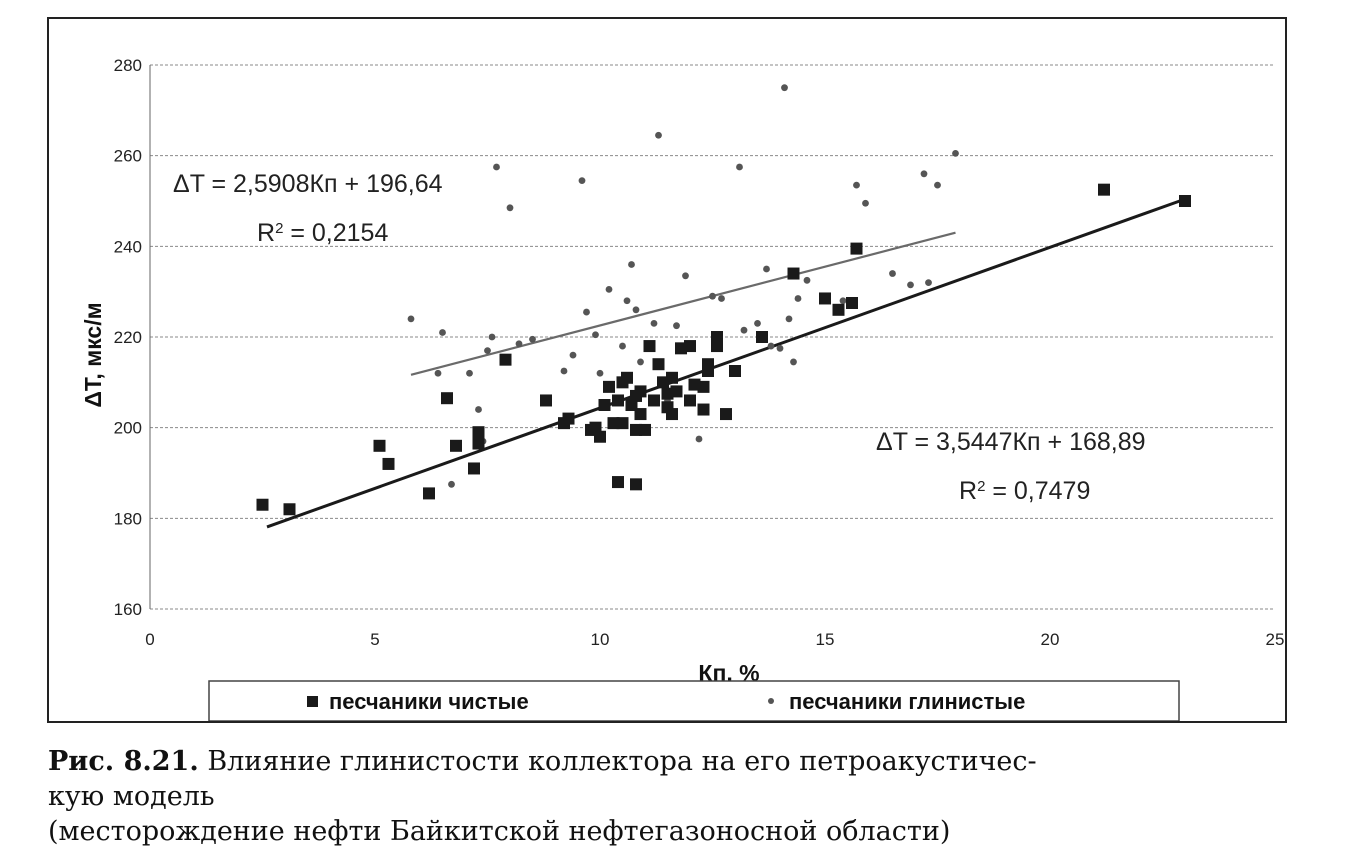  Describe the element at coordinates (93, 354) in the screenshot. I see `y-axis-title: ΔT, мкс/м` at that location.